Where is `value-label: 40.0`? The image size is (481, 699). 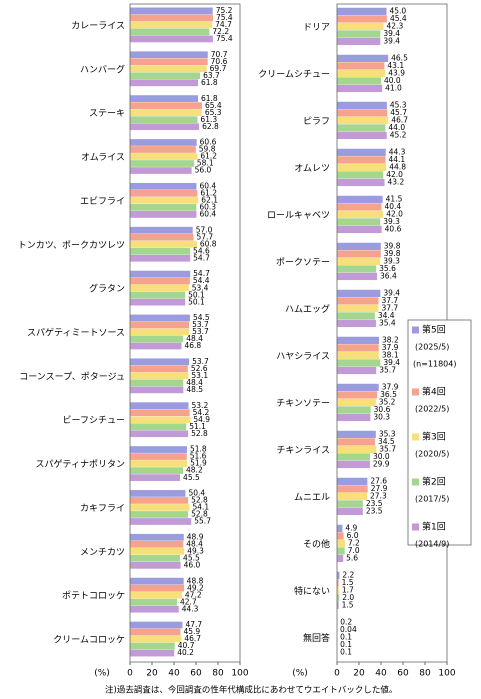
value-label: 40.0 is located at coordinates (392, 80).